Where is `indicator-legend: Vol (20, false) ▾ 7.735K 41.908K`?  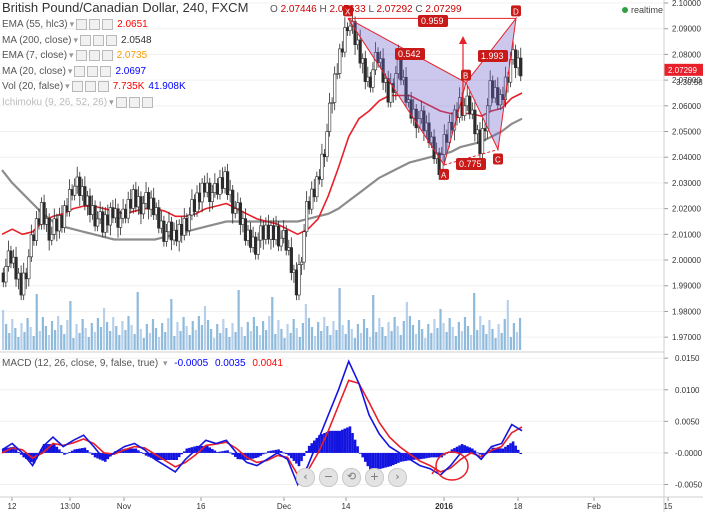 indicator-legend: Vol (20, false) ▾ 7.735K 41.908K is located at coordinates (94, 86).